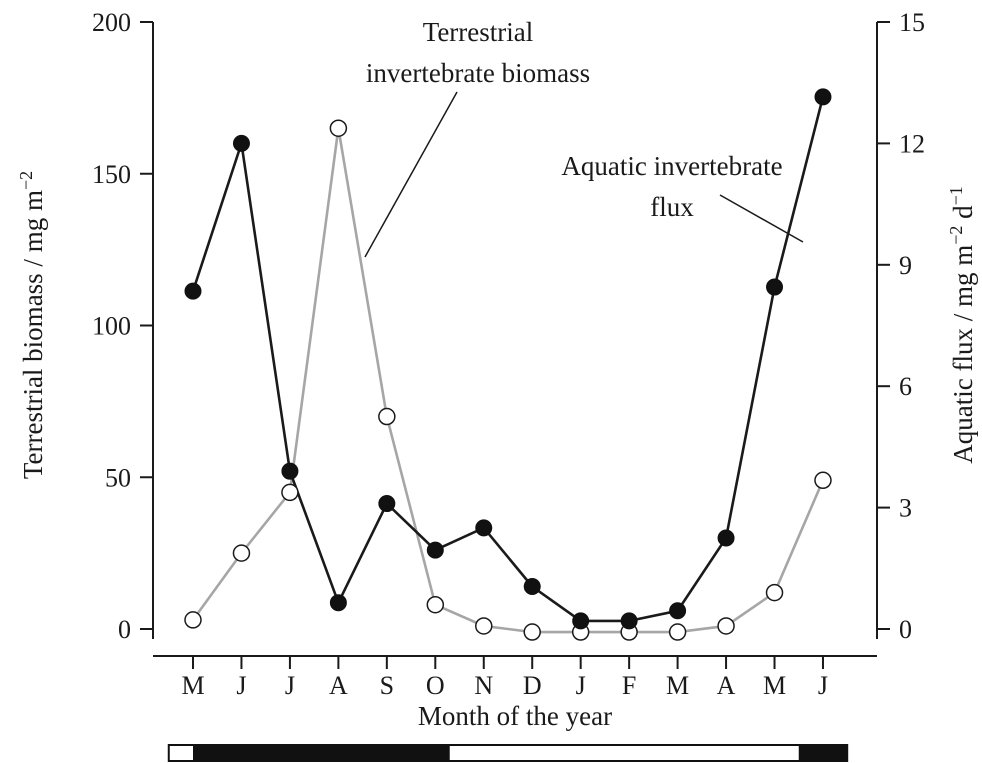 The width and height of the screenshot is (982, 763). What do you see at coordinates (912, 22) in the screenshot?
I see `y-right-tick-label: 15` at bounding box center [912, 22].